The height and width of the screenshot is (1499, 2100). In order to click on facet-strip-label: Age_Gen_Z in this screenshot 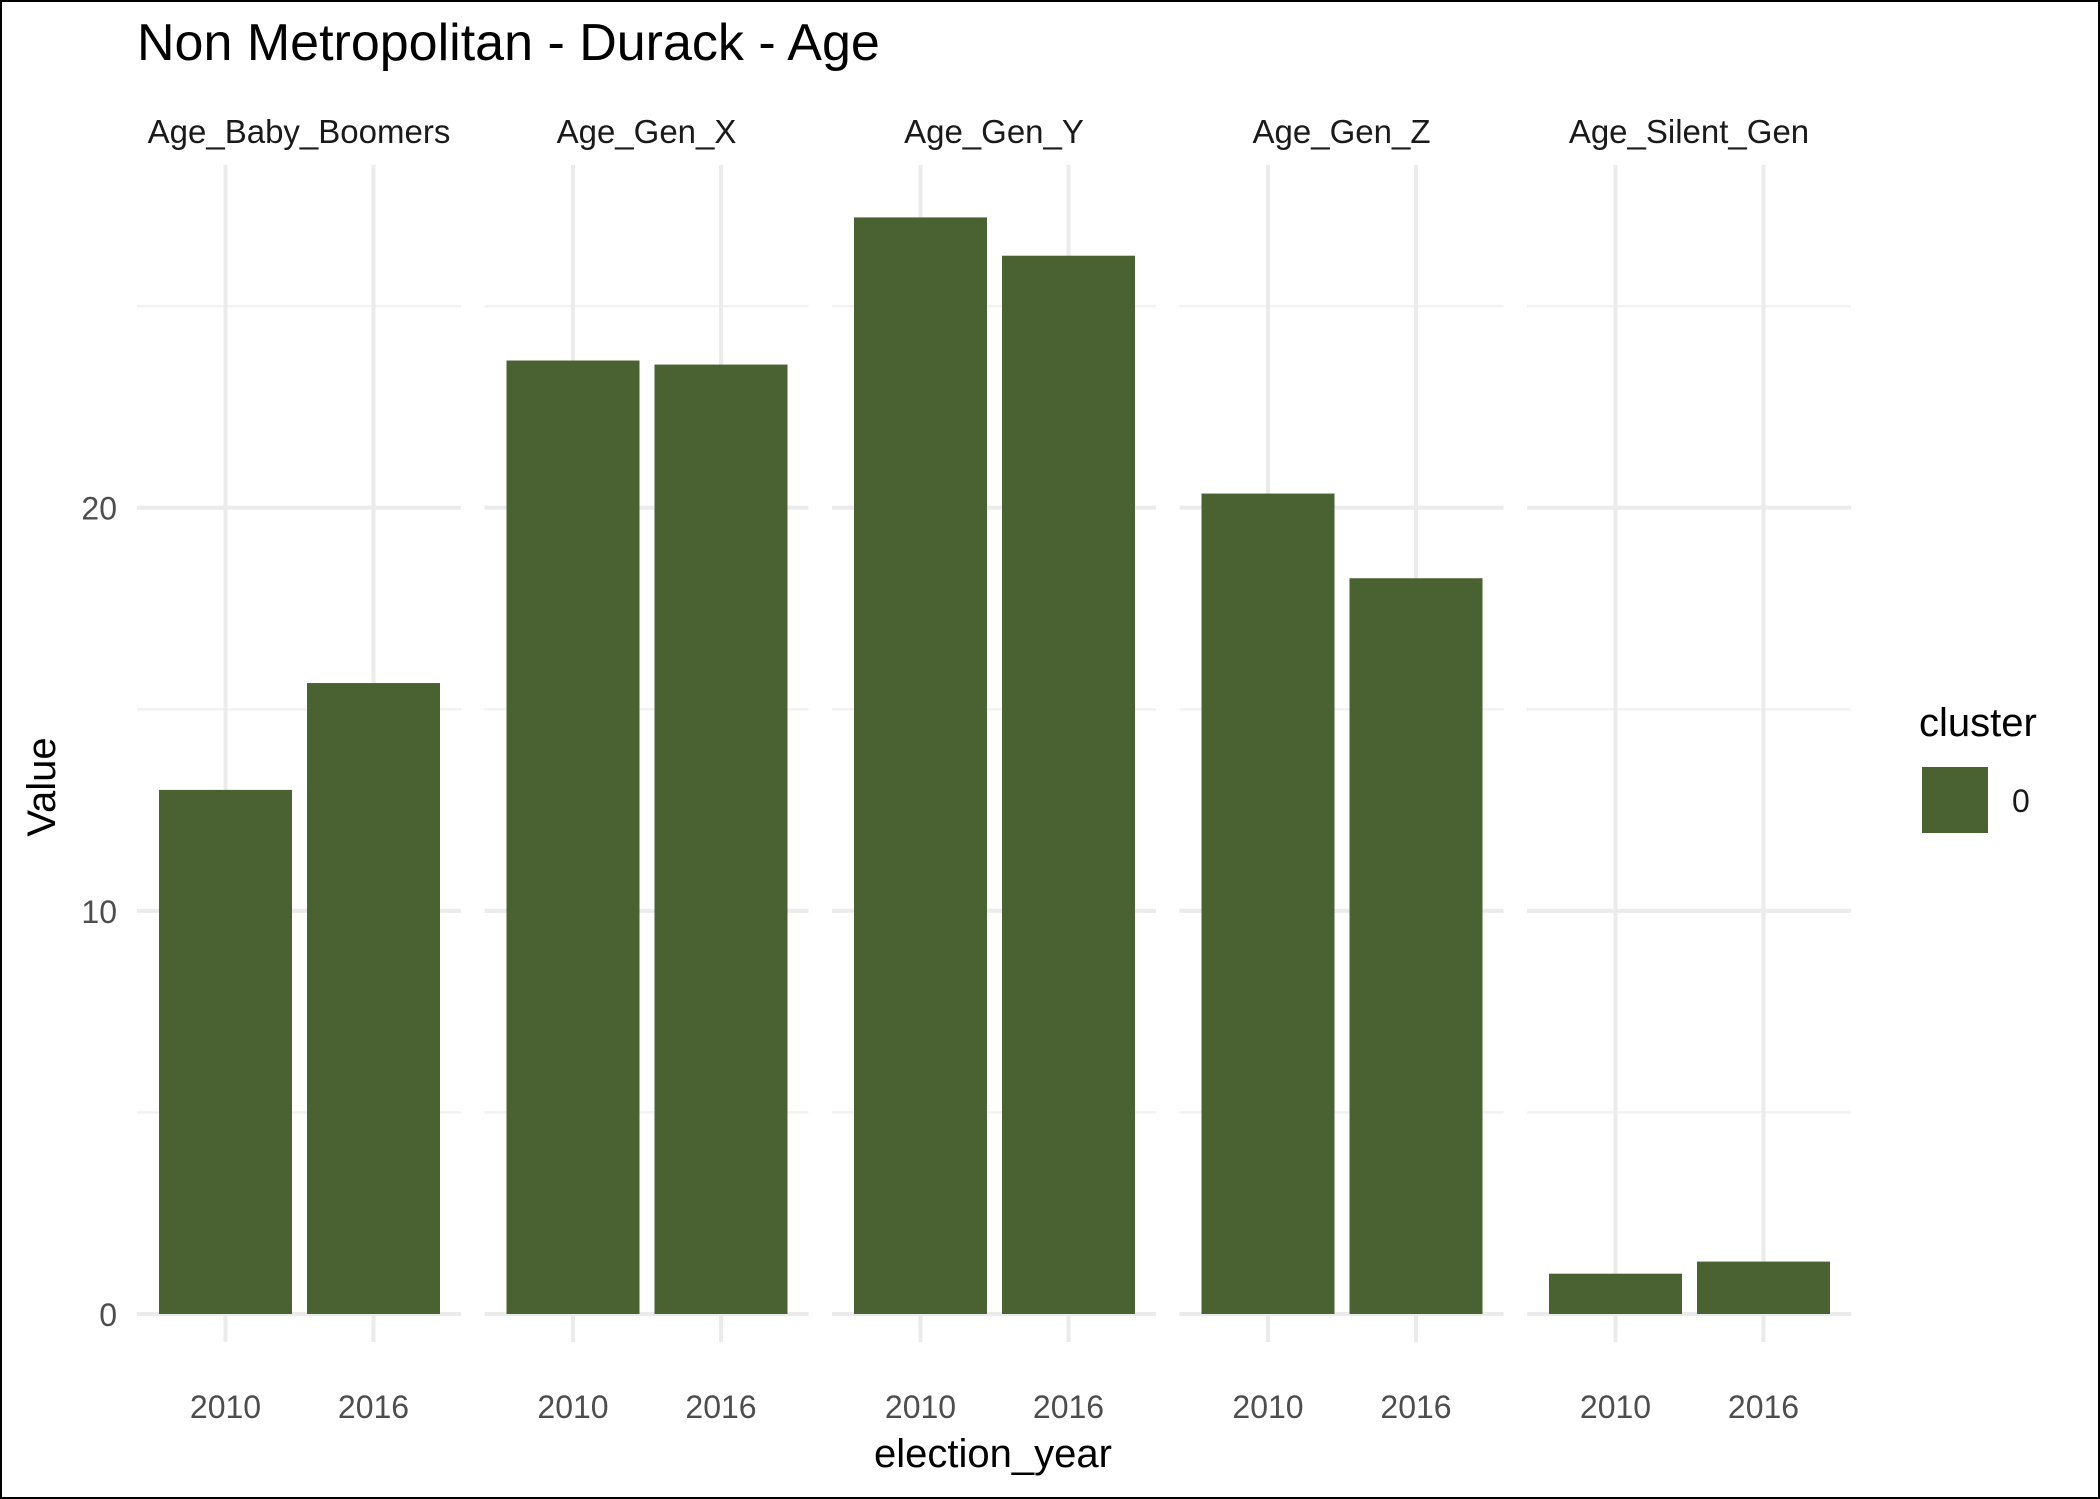, I will do `click(1342, 131)`.